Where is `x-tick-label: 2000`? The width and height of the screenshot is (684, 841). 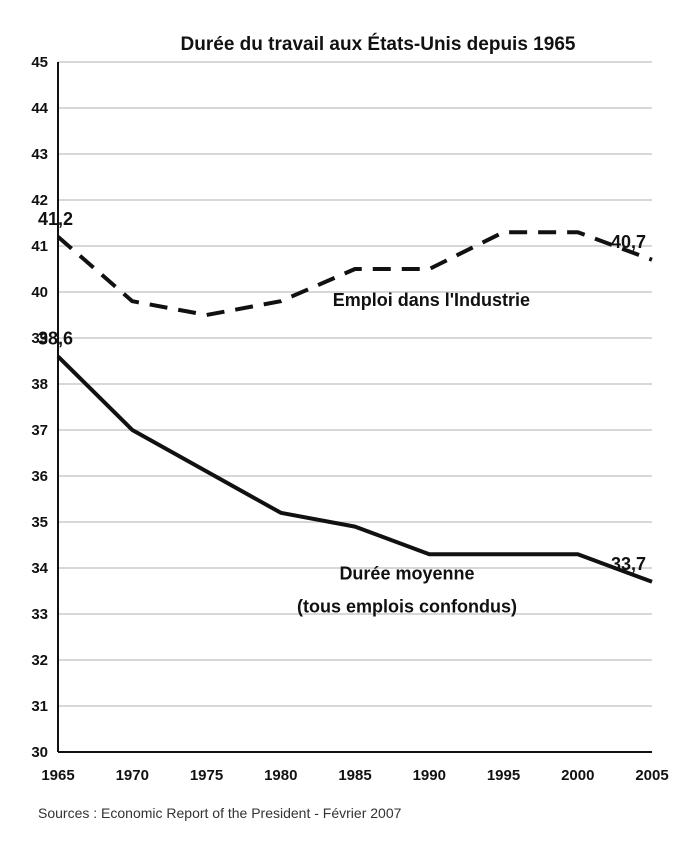
x-tick-label: 2000 is located at coordinates (577, 775).